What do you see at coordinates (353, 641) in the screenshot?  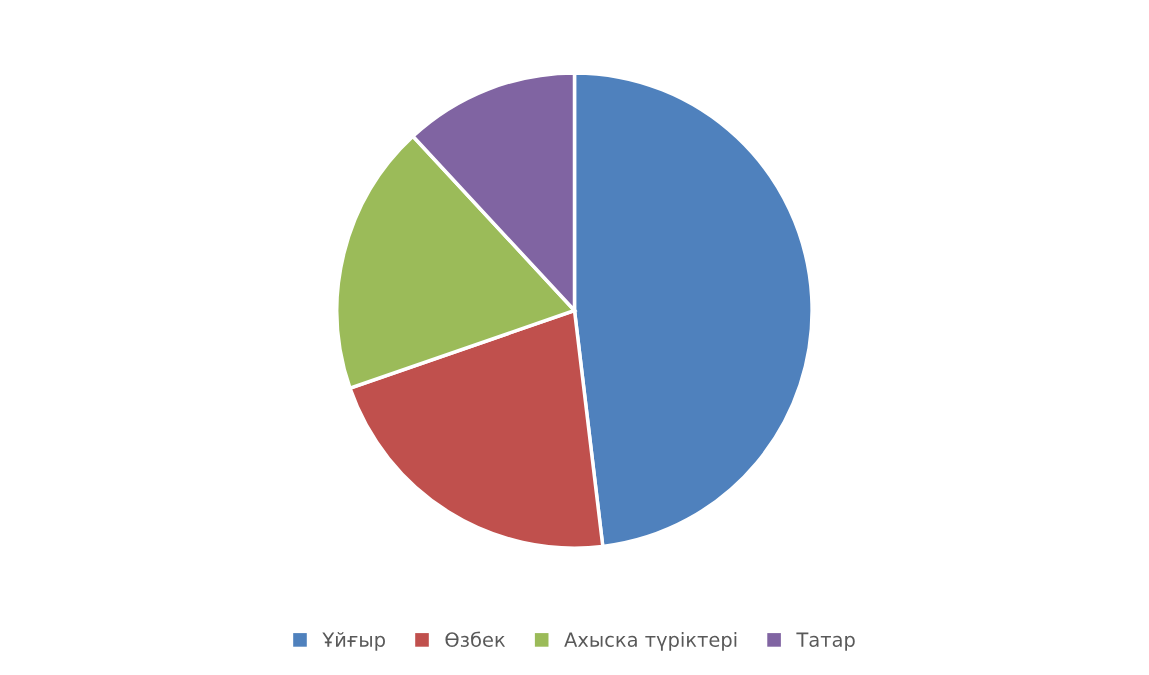 I see `legend-label: Ұйғыр` at bounding box center [353, 641].